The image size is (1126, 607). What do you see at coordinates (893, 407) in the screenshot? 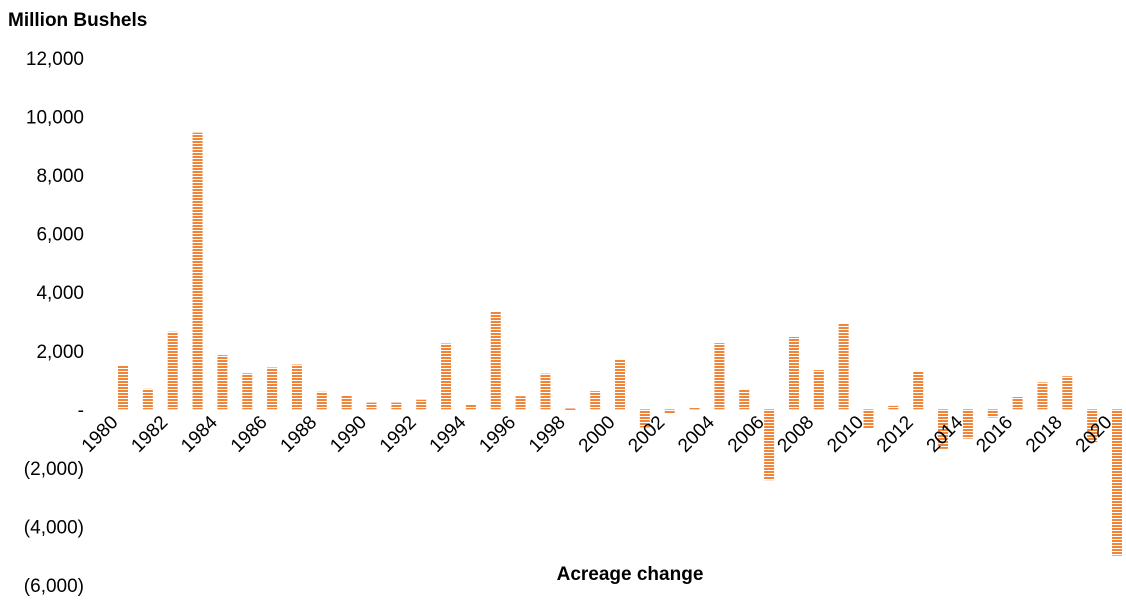
I see `bar-2011` at bounding box center [893, 407].